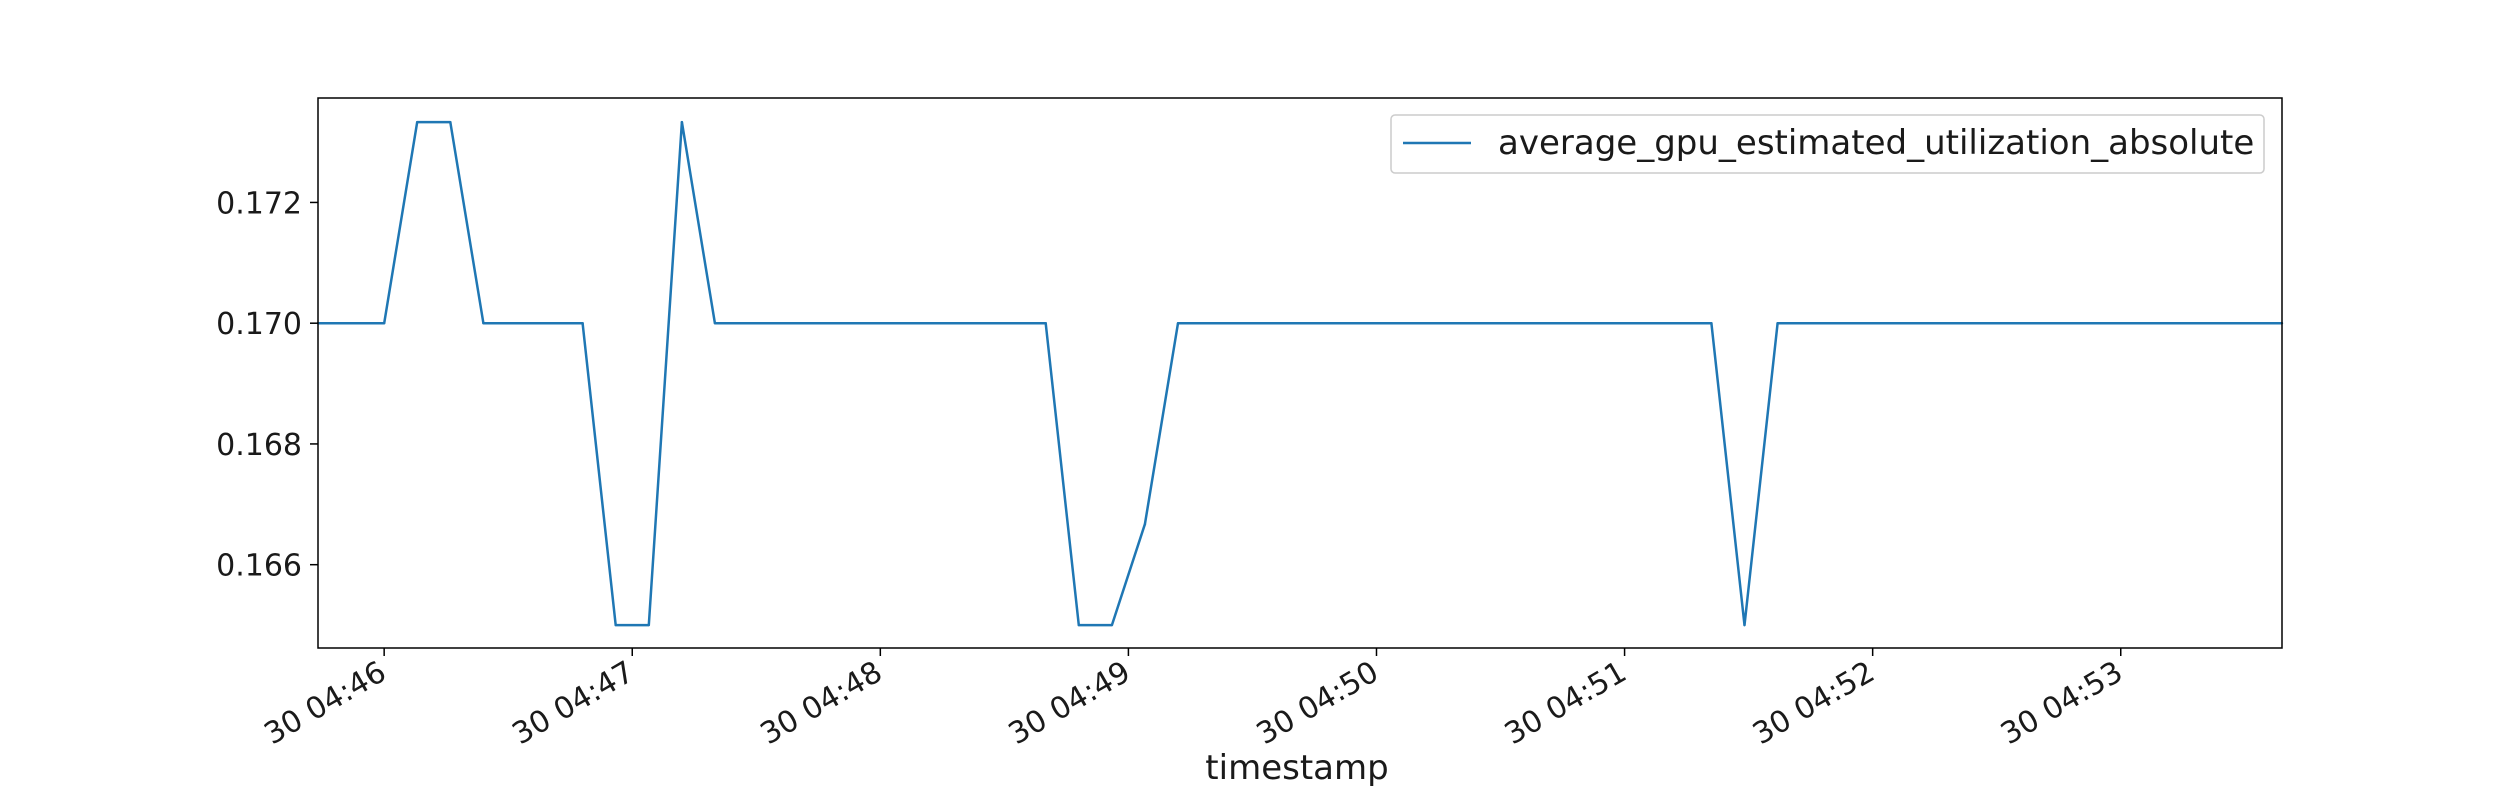 The height and width of the screenshot is (800, 2500). Describe the element at coordinates (259, 566) in the screenshot. I see `y-tick-label: 0.166` at that location.